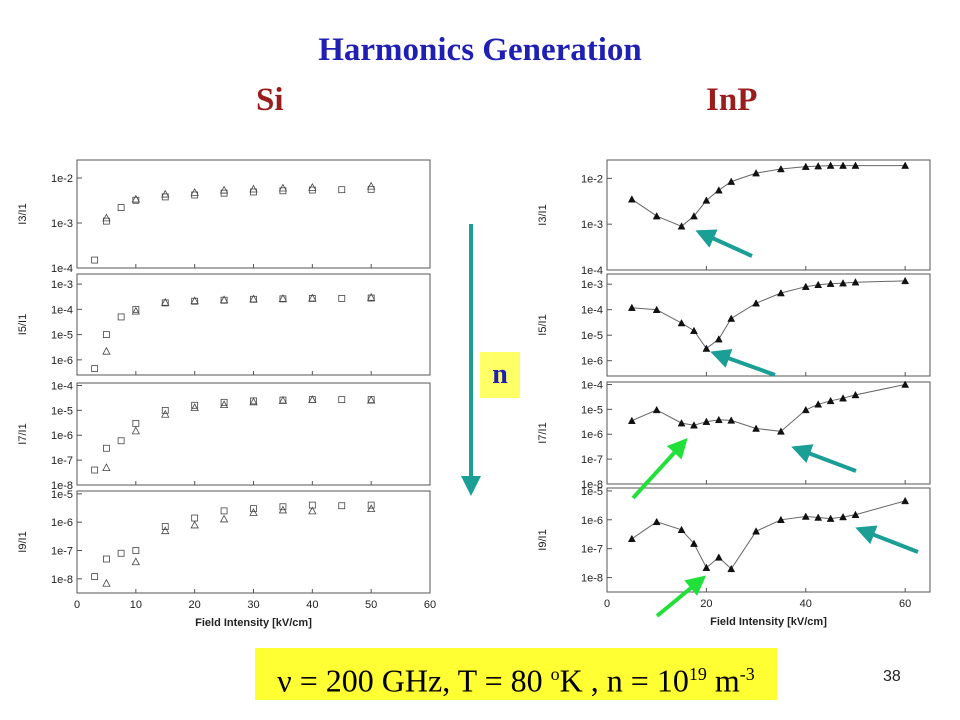 The height and width of the screenshot is (720, 960). What do you see at coordinates (659, 469) in the screenshot?
I see `min-arrow-i7-left` at bounding box center [659, 469].